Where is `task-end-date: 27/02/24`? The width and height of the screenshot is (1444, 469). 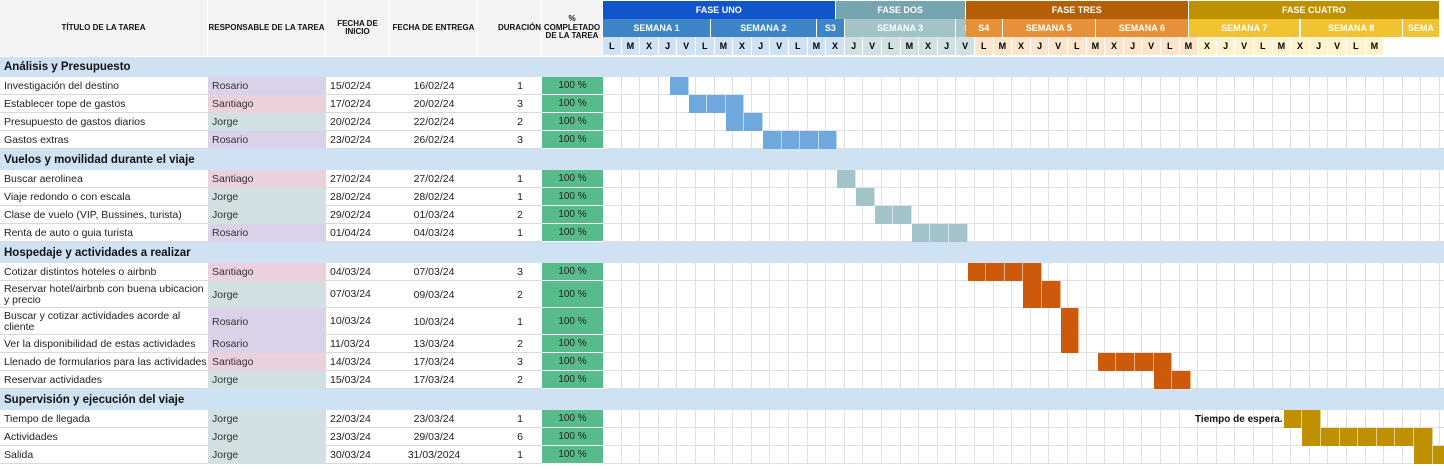
task-end-date: 27/02/24 is located at coordinates (434, 179).